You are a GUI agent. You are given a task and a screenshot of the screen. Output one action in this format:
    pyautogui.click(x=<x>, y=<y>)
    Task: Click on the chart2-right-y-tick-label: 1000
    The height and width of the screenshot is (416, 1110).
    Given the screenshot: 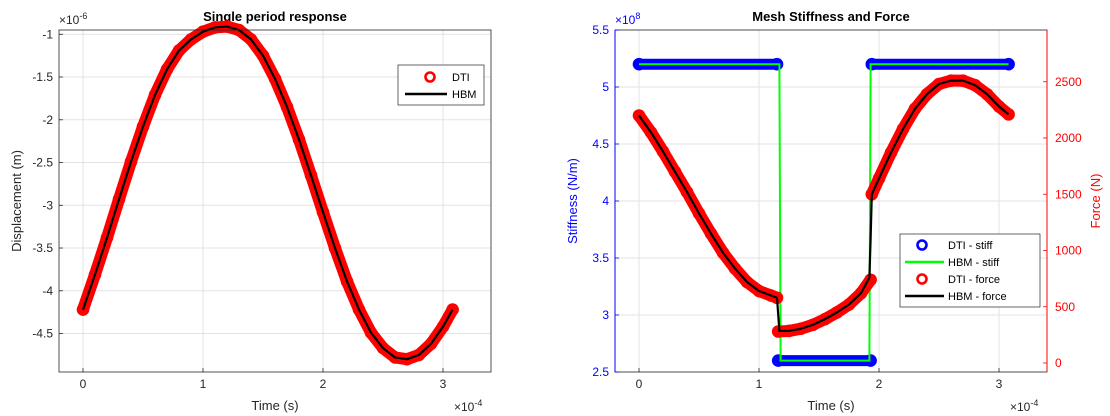 What is the action you would take?
    pyautogui.click(x=1068, y=251)
    